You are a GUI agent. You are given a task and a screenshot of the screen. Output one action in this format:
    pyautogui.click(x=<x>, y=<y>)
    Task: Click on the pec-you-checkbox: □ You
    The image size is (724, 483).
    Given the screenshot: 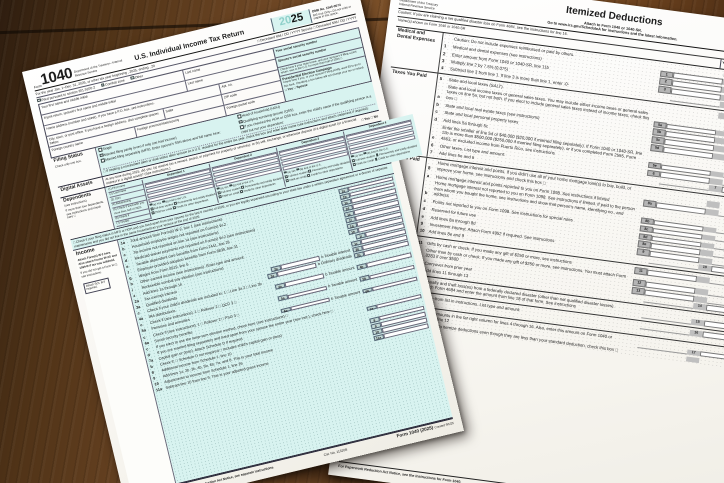 What is the action you would take?
    pyautogui.click(x=289, y=89)
    